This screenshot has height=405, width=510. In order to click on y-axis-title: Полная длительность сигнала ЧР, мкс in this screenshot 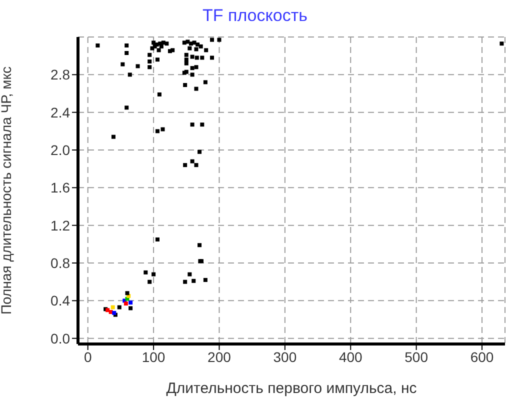, I will do `click(7, 190)`.